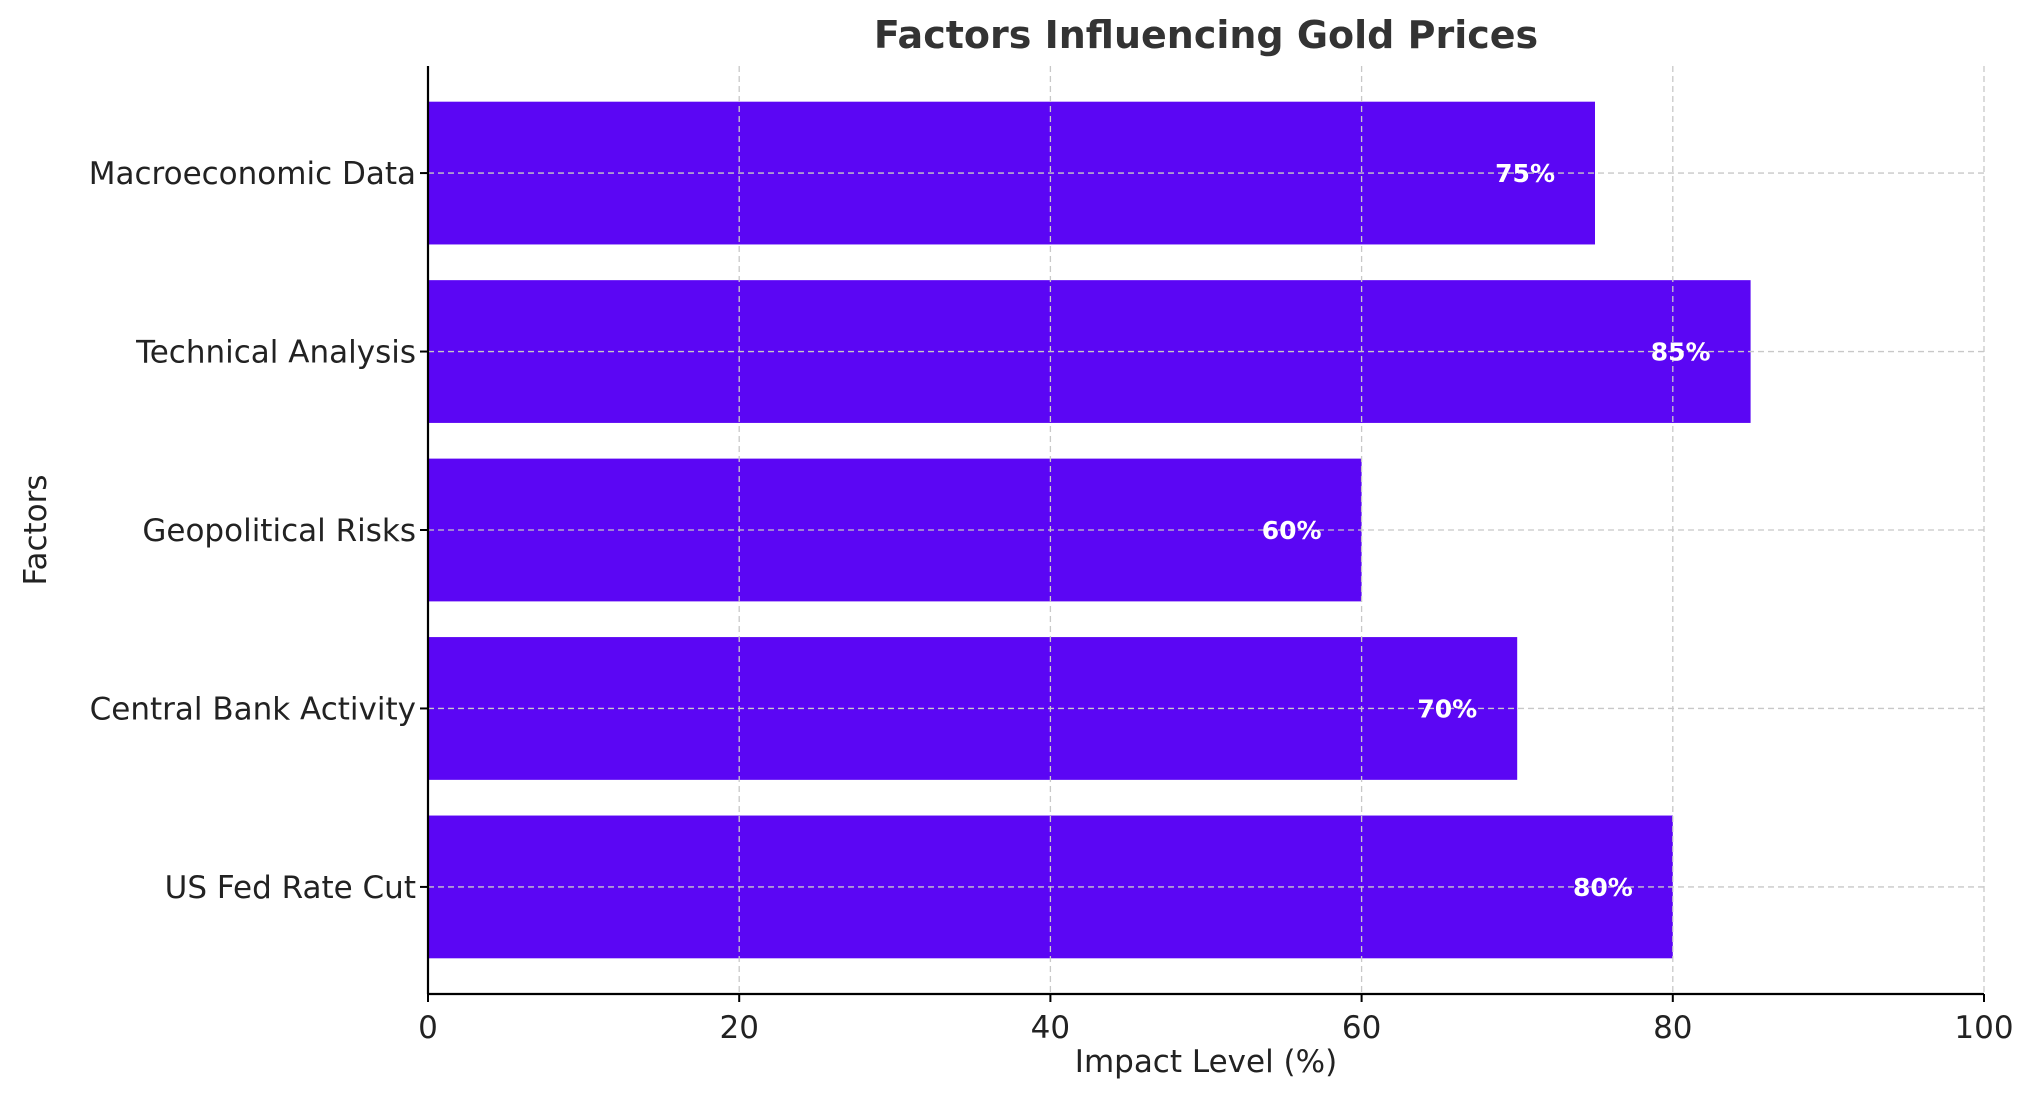 The image size is (2028, 1097). What do you see at coordinates (1672, 1028) in the screenshot?
I see `x-tick-label: 80` at bounding box center [1672, 1028].